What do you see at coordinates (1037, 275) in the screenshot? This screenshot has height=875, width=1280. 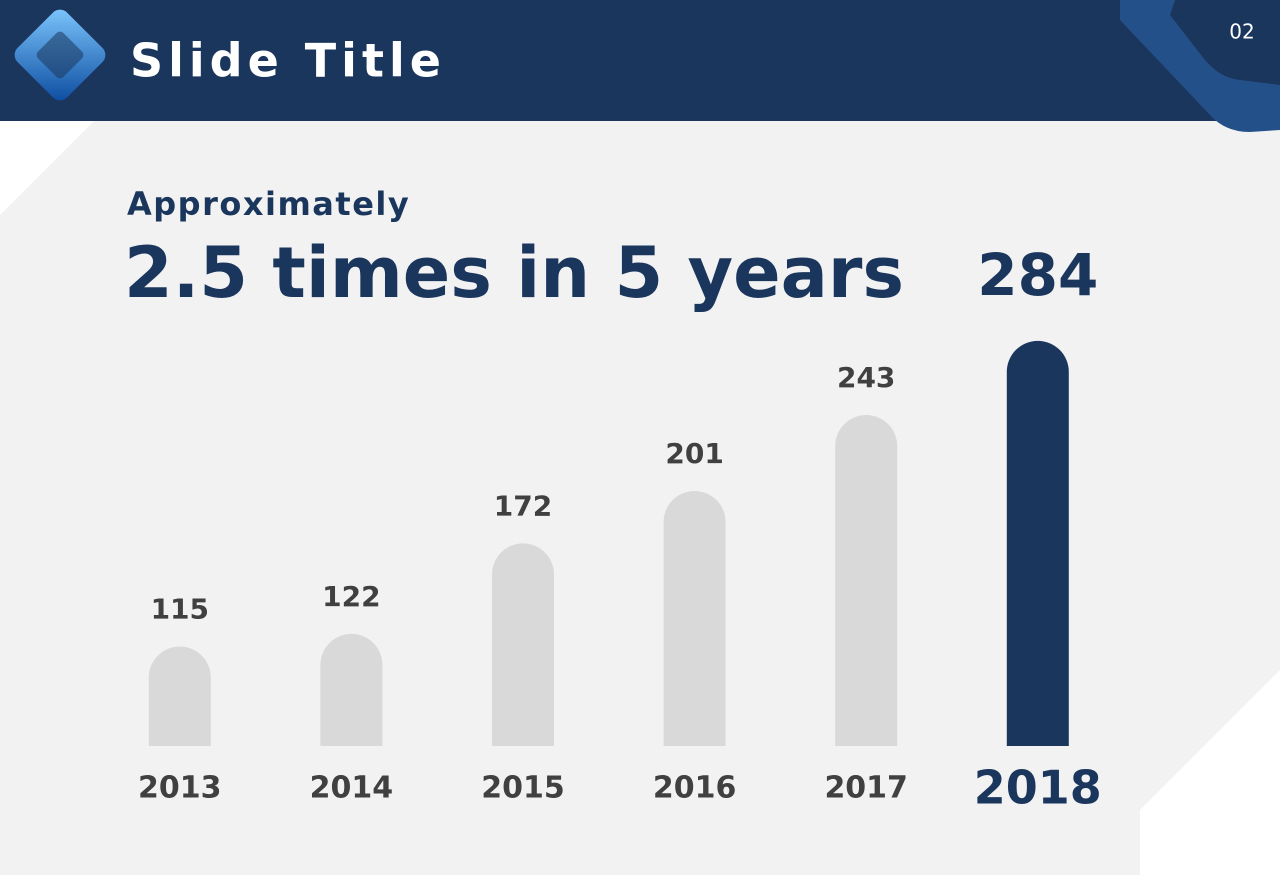 I see `value-label: 284` at bounding box center [1037, 275].